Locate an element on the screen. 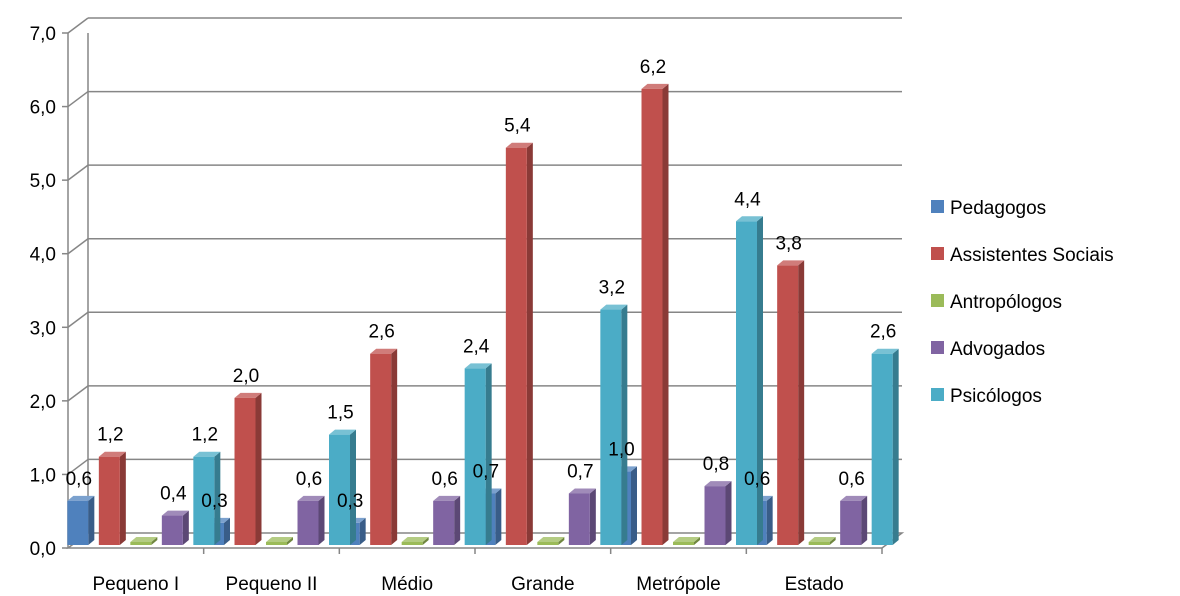 The width and height of the screenshot is (1180, 596). data-label: 2,0 is located at coordinates (246, 376).